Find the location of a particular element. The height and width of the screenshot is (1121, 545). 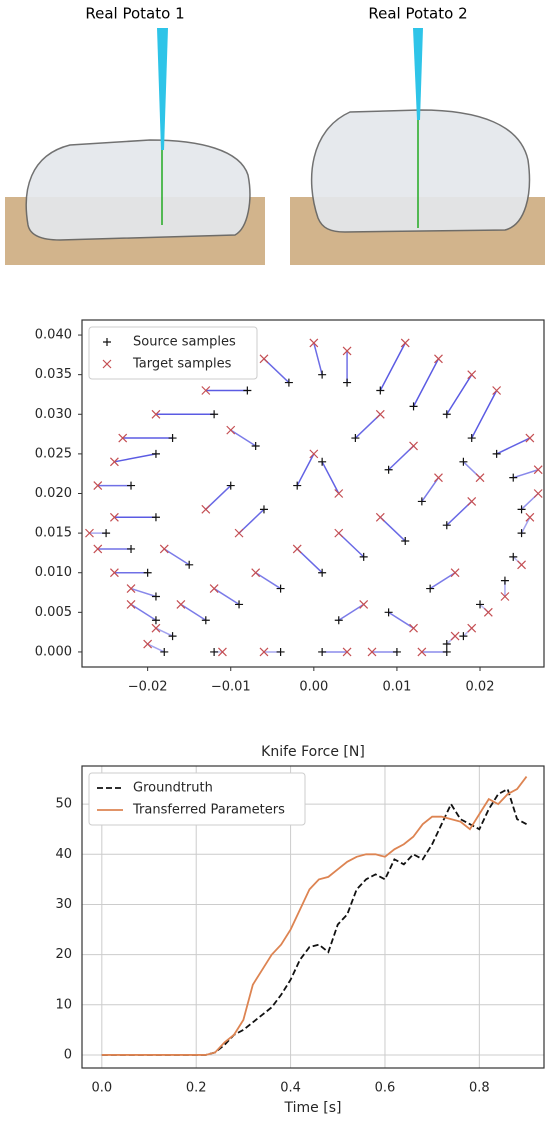

x-tick-label: 0.00 is located at coordinates (313, 687).